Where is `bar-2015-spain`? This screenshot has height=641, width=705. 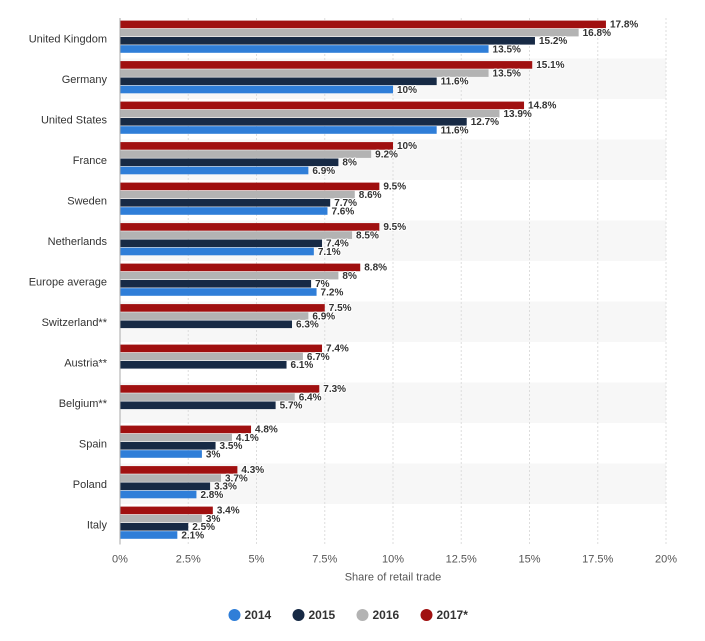
bar-2015-spain is located at coordinates (168, 446).